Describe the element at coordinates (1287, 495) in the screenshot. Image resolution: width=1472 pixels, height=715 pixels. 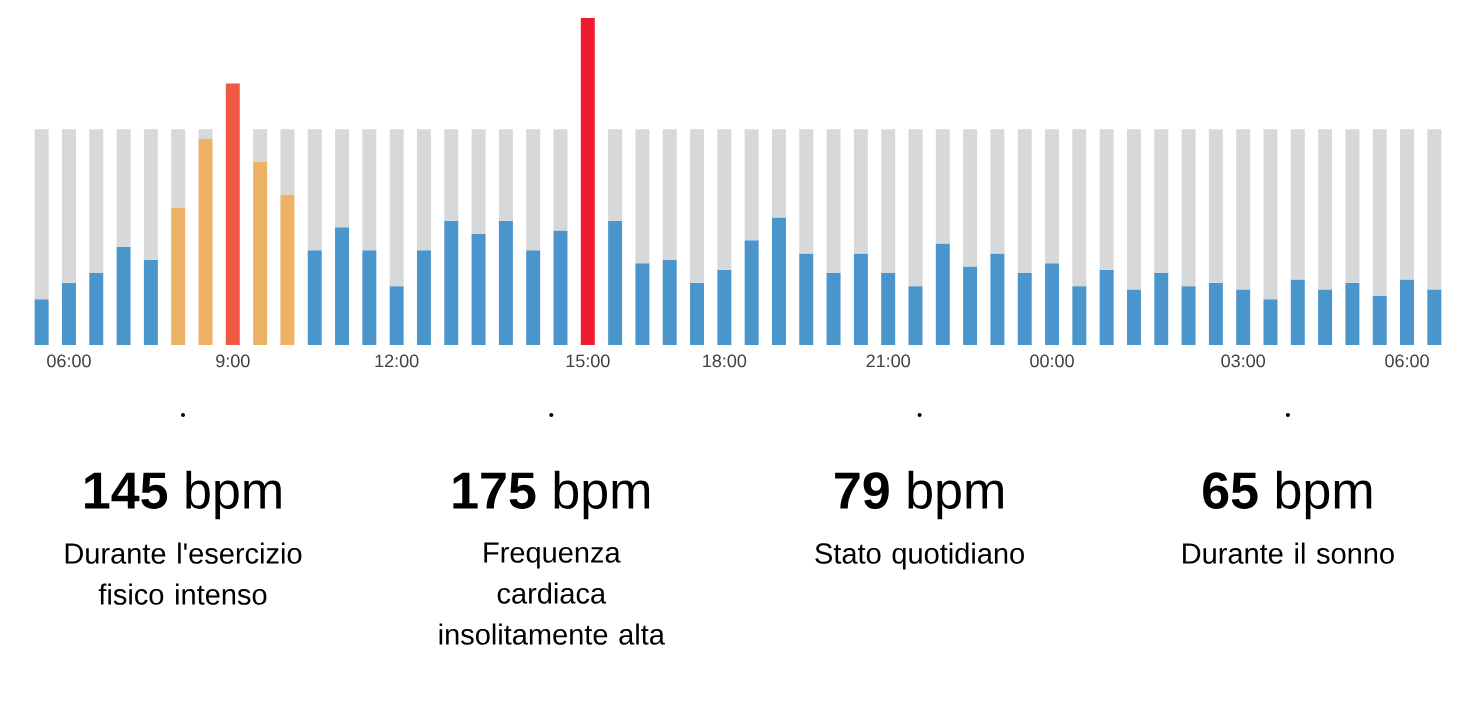
I see `text: 65 bpm` at that location.